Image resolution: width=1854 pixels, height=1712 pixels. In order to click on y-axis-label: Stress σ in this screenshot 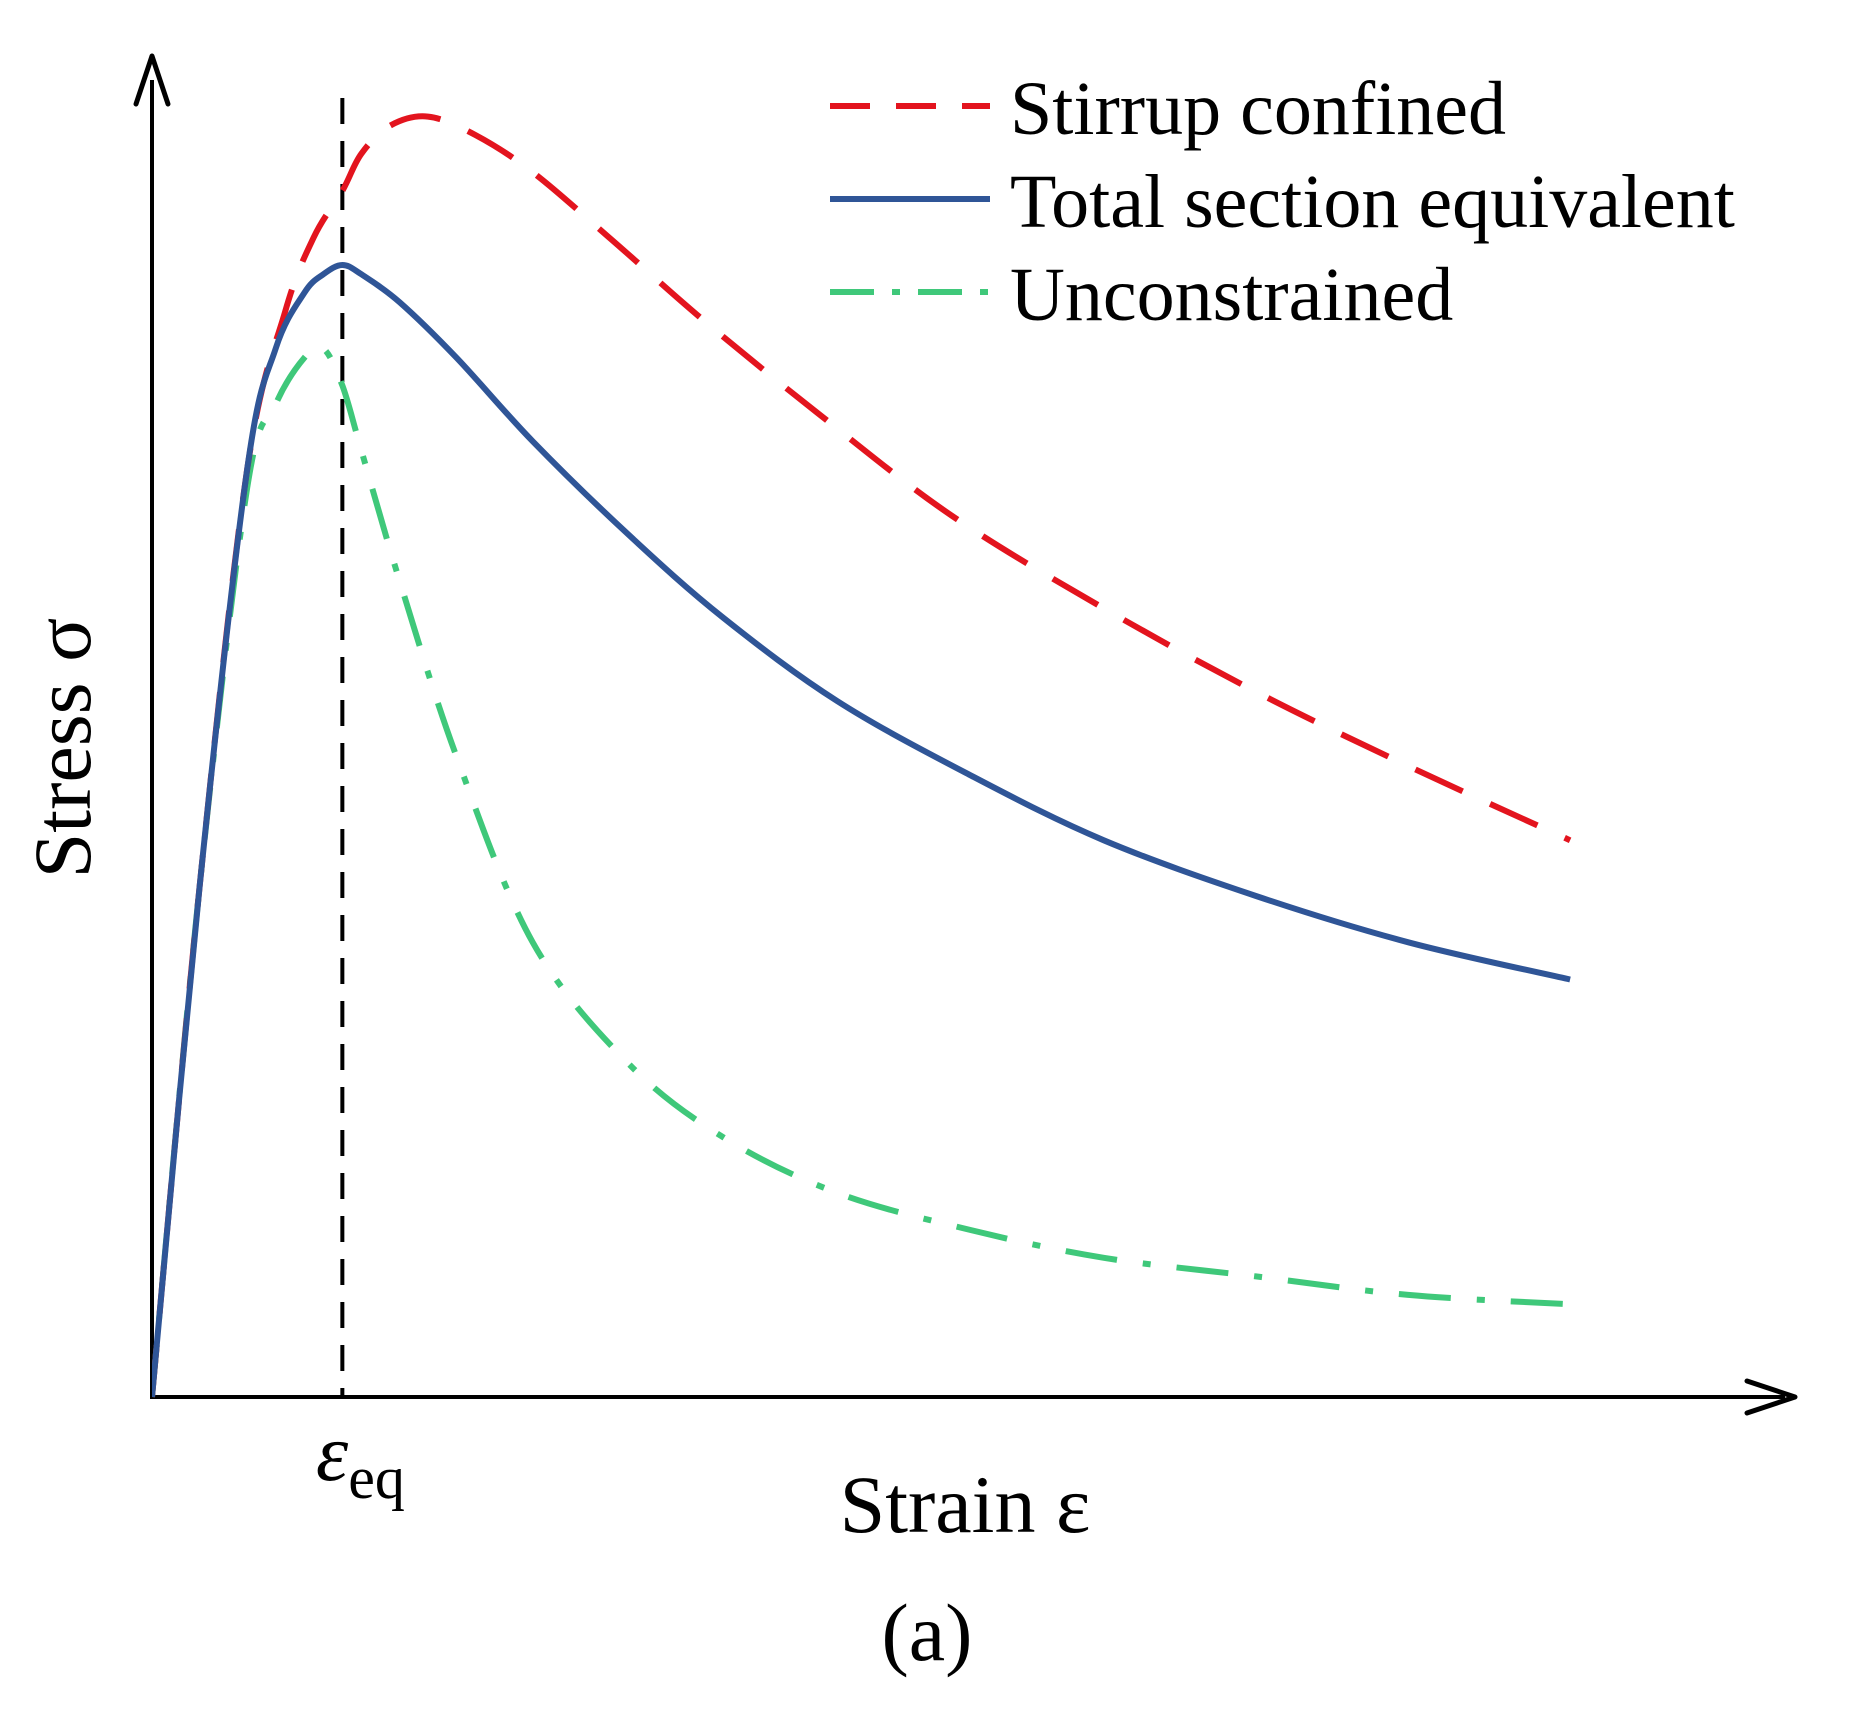, I will do `click(62, 748)`.